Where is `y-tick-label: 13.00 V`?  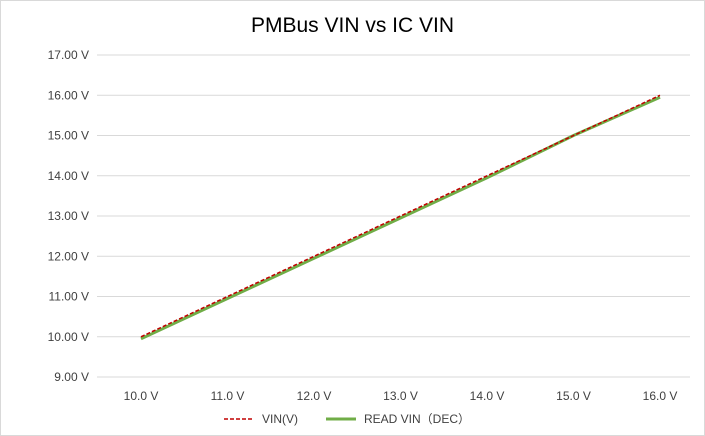
y-tick-label: 13.00 V is located at coordinates (68, 216).